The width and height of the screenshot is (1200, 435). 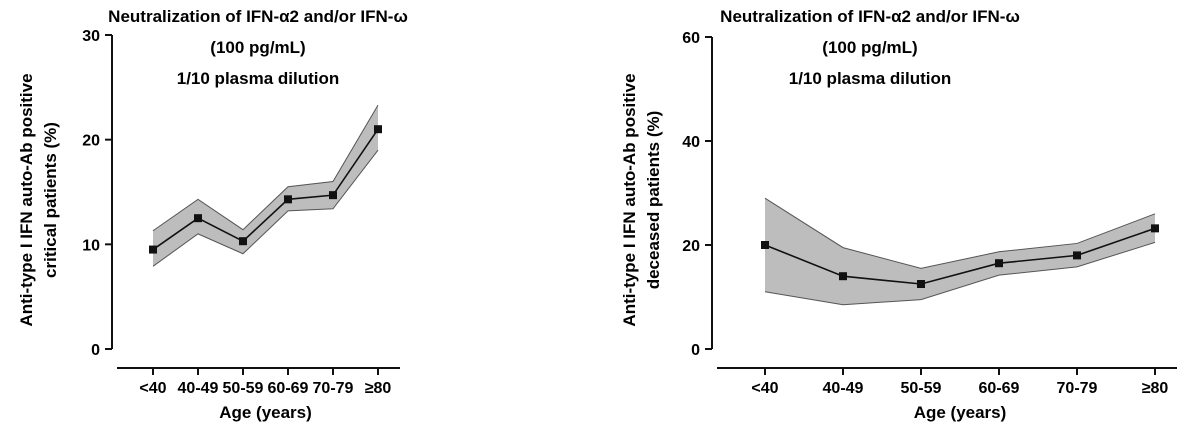 I want to click on y-tick-label: 40, so click(x=691, y=142).